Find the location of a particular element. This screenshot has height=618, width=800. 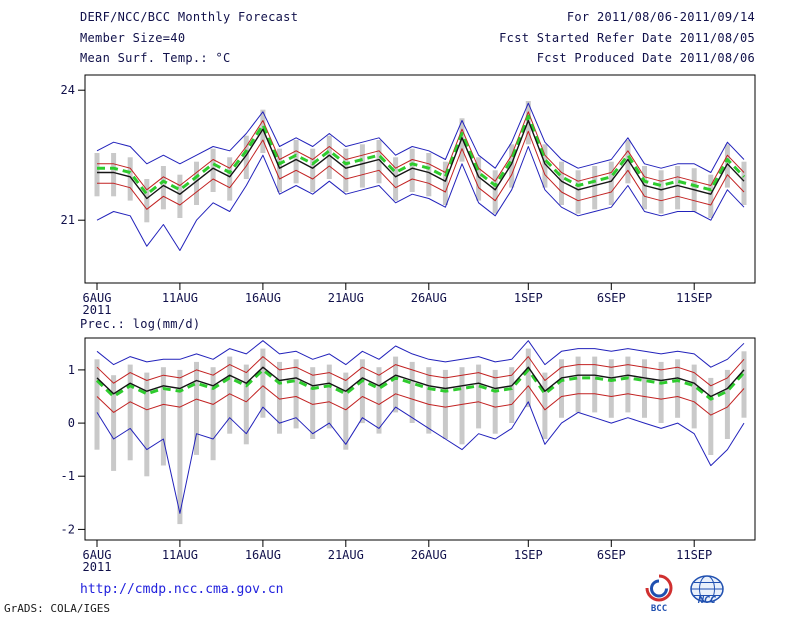

series-ensemble-mean-black is located at coordinates (421, 159).